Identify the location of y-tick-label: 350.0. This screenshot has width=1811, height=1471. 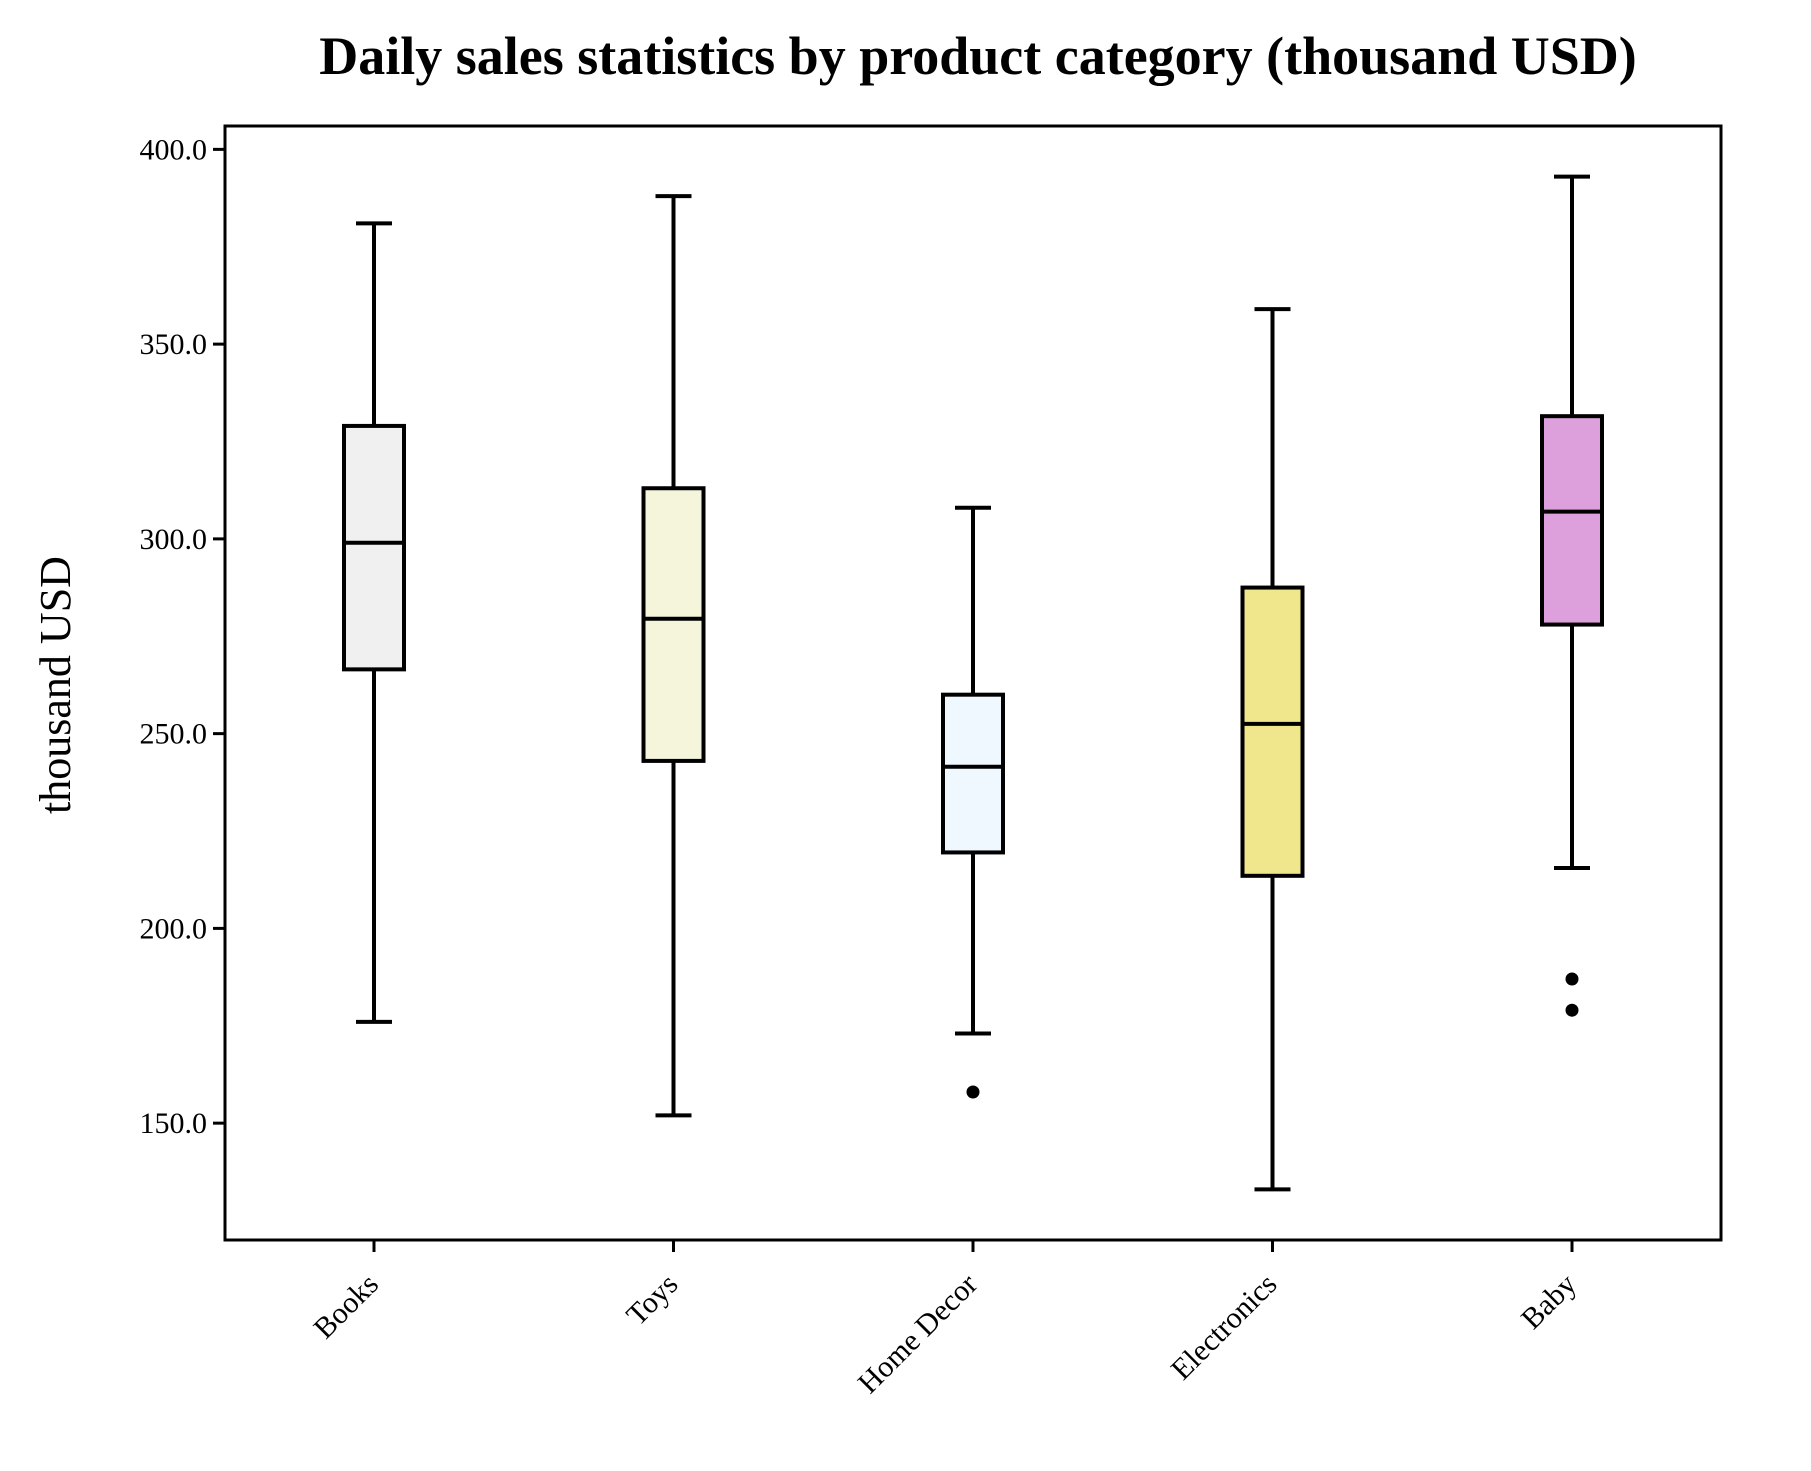
(174, 344).